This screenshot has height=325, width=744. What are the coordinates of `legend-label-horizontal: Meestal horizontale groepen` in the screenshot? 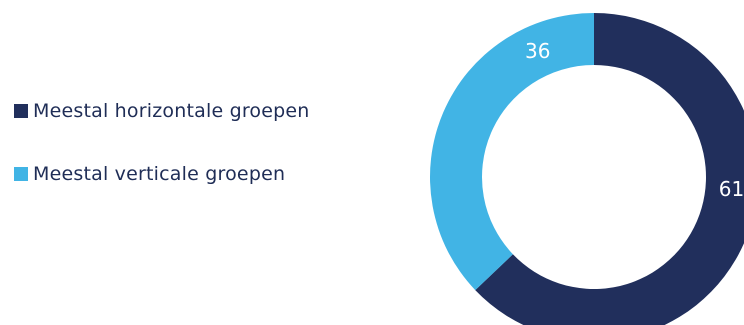 It's located at (171, 111).